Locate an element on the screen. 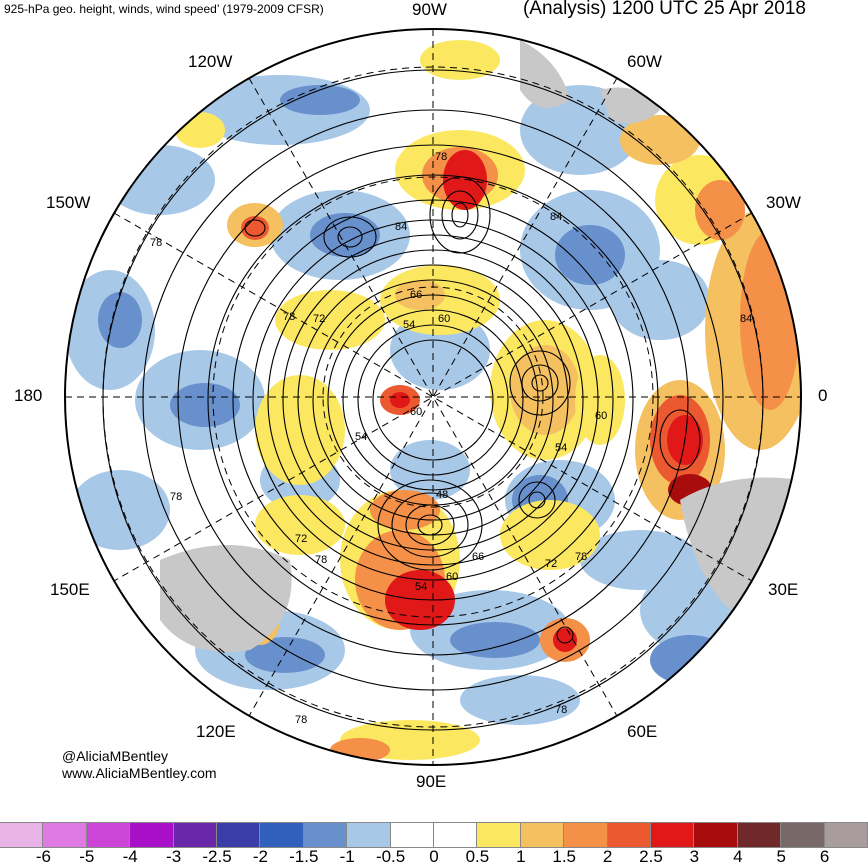  colorbar-tick-label: 0 is located at coordinates (434, 856).